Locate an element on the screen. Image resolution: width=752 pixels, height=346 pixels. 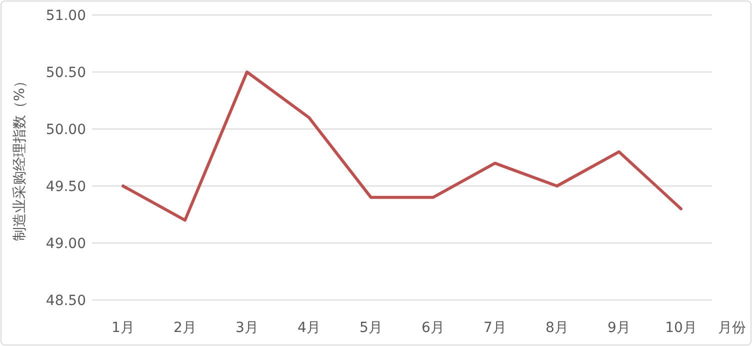
x-tick-label: 6月 is located at coordinates (433, 328).